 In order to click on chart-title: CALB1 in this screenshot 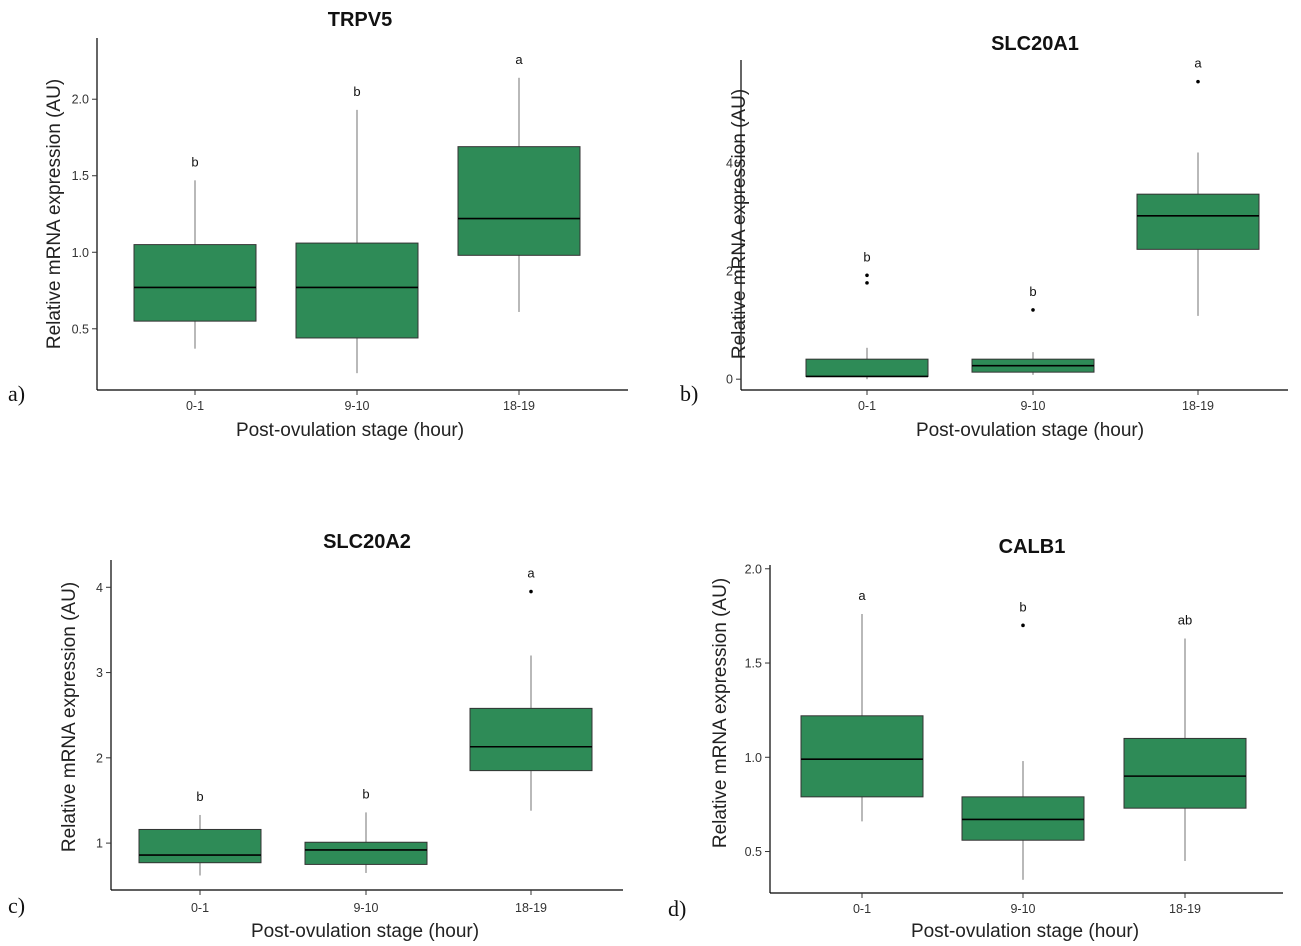, I will do `click(1032, 547)`.